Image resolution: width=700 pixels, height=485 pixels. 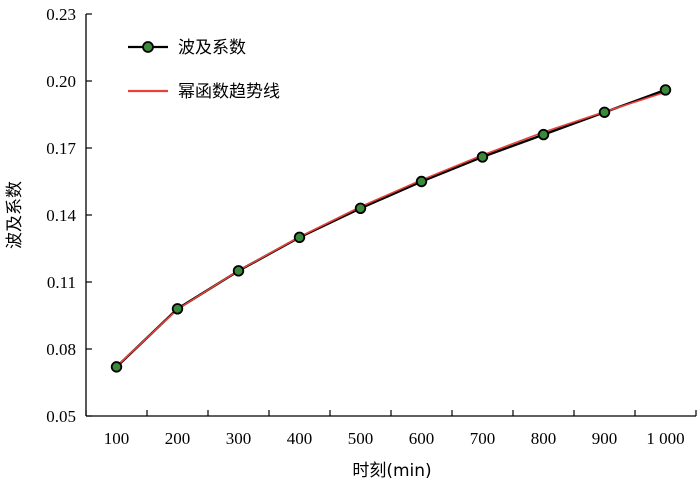 What do you see at coordinates (204, 70) in the screenshot?
I see `legend: 波及系数 幂函数趋势线` at bounding box center [204, 70].